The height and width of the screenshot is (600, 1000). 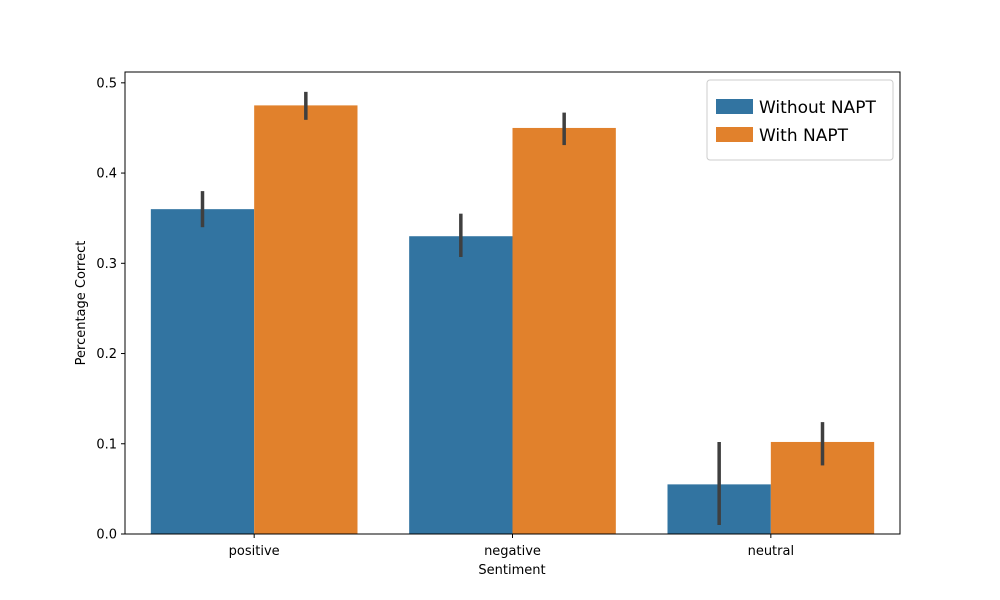 What do you see at coordinates (81, 303) in the screenshot?
I see `y-axis-label: Percentage Correct` at bounding box center [81, 303].